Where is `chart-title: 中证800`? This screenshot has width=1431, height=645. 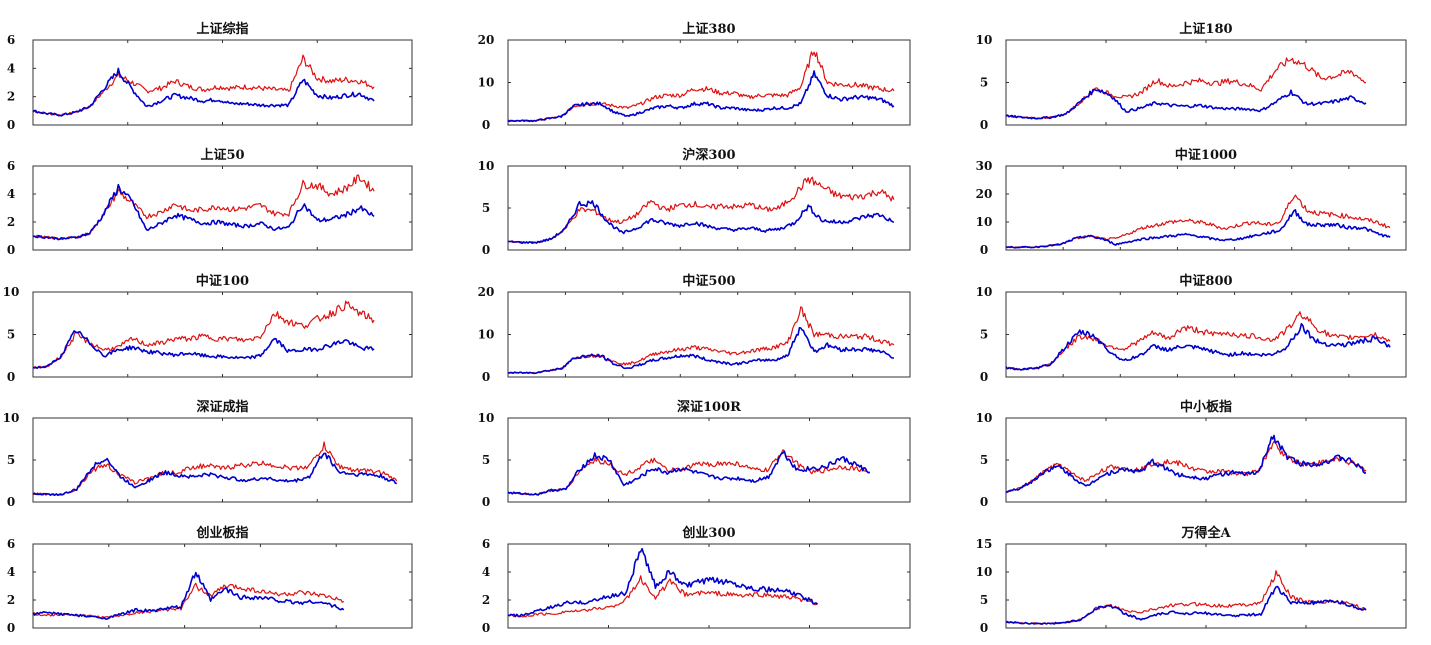 chart-title: 中证800 is located at coordinates (1205, 281).